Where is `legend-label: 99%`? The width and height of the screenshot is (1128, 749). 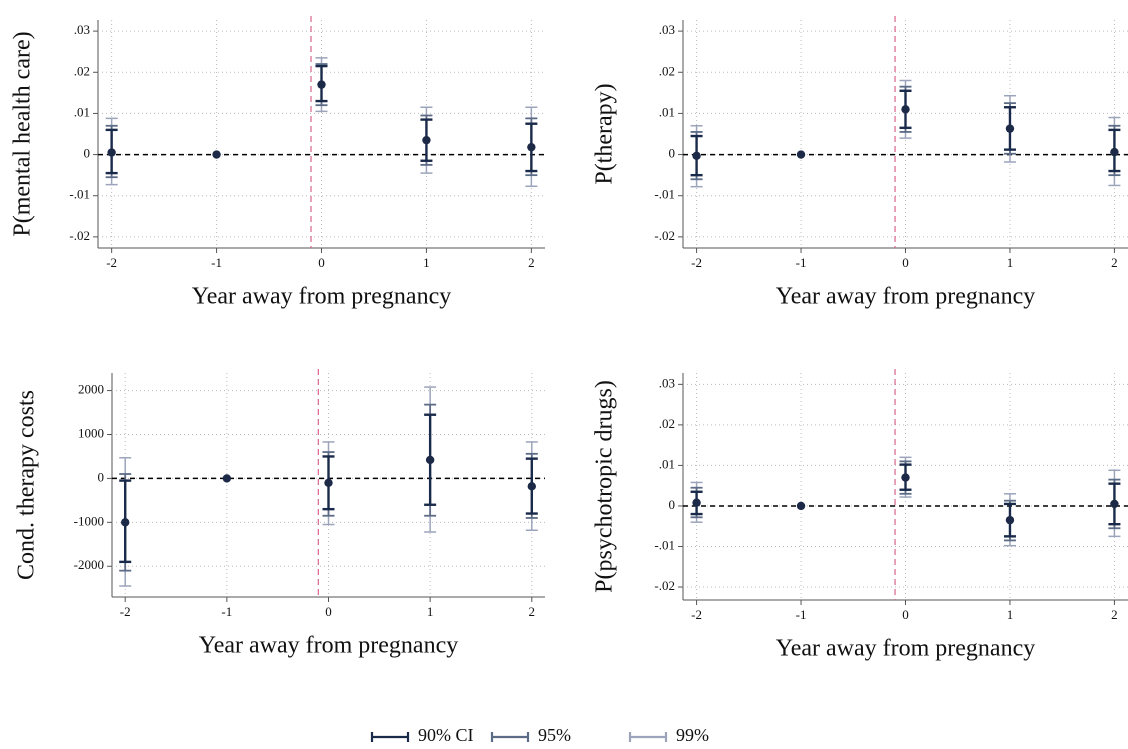
legend-label: 99% is located at coordinates (692, 735).